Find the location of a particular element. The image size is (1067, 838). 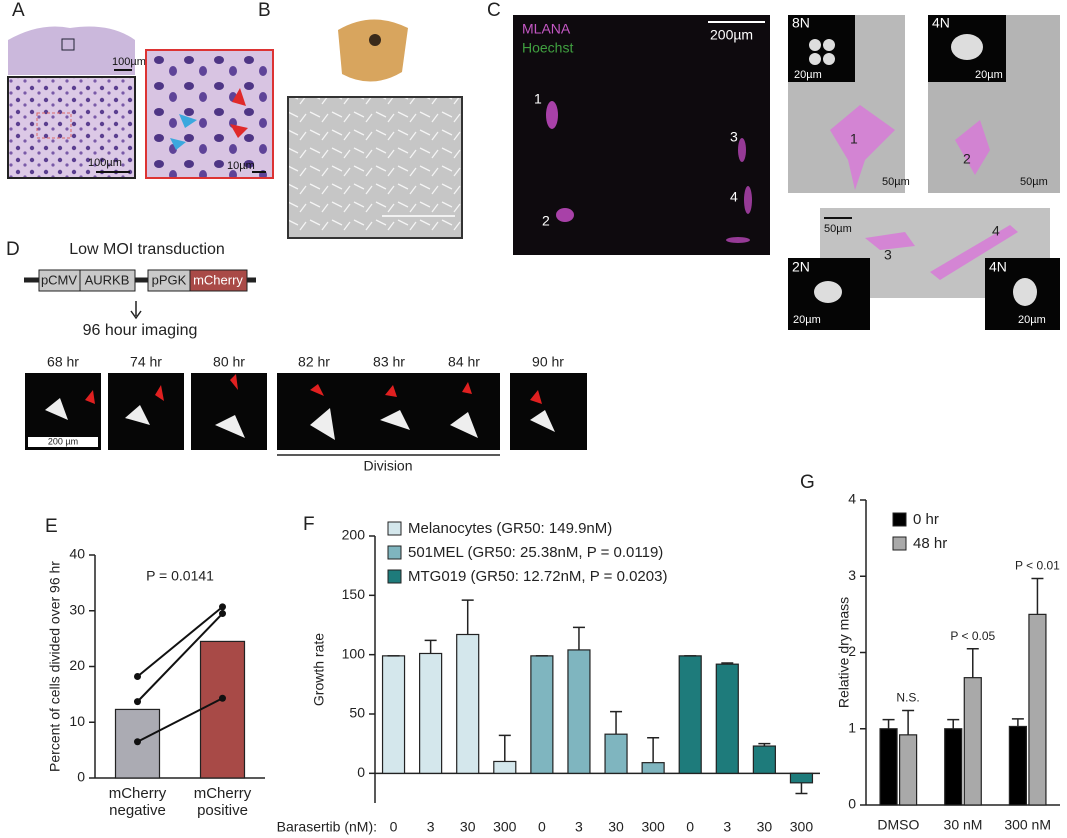

legend-label: 48 hr is located at coordinates (930, 543).